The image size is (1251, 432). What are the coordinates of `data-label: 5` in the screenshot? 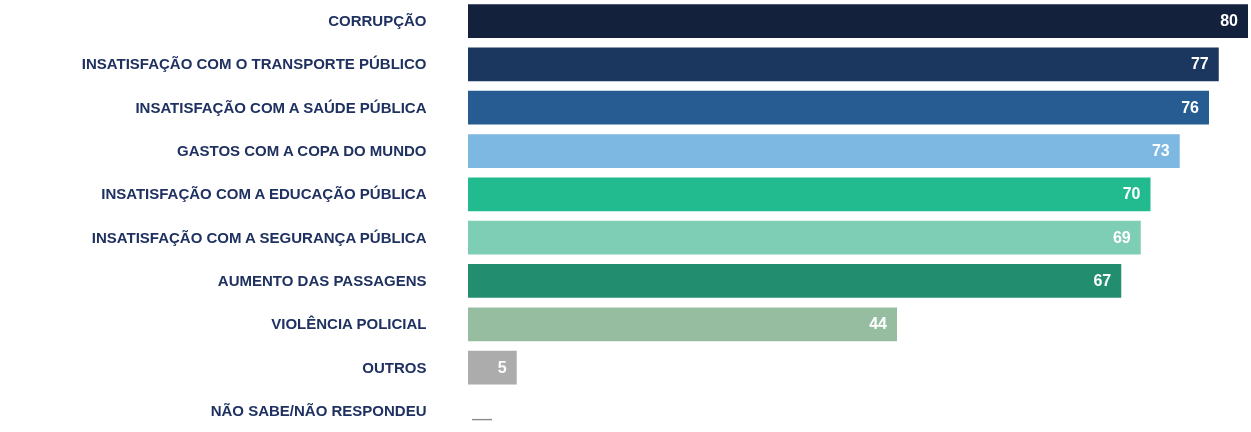 It's located at (502, 367).